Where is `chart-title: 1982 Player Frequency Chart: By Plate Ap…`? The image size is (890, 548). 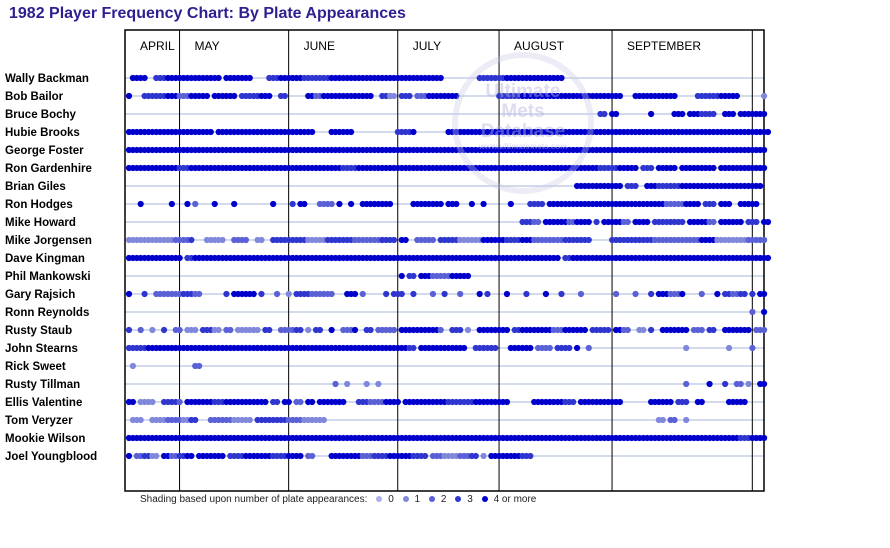
chart-title: 1982 Player Frequency Chart: By Plate Ap… is located at coordinates (207, 13).